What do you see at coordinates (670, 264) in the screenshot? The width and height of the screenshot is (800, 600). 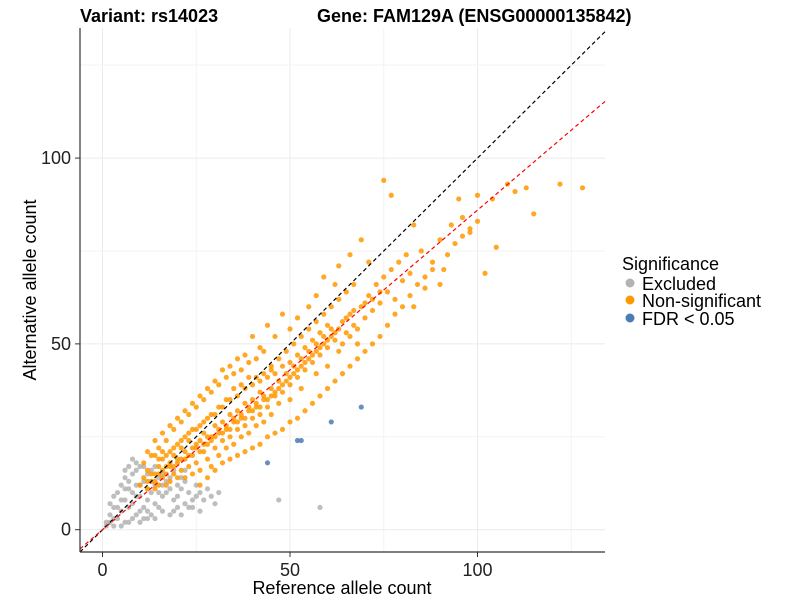 I see `legend-title: Significance` at bounding box center [670, 264].